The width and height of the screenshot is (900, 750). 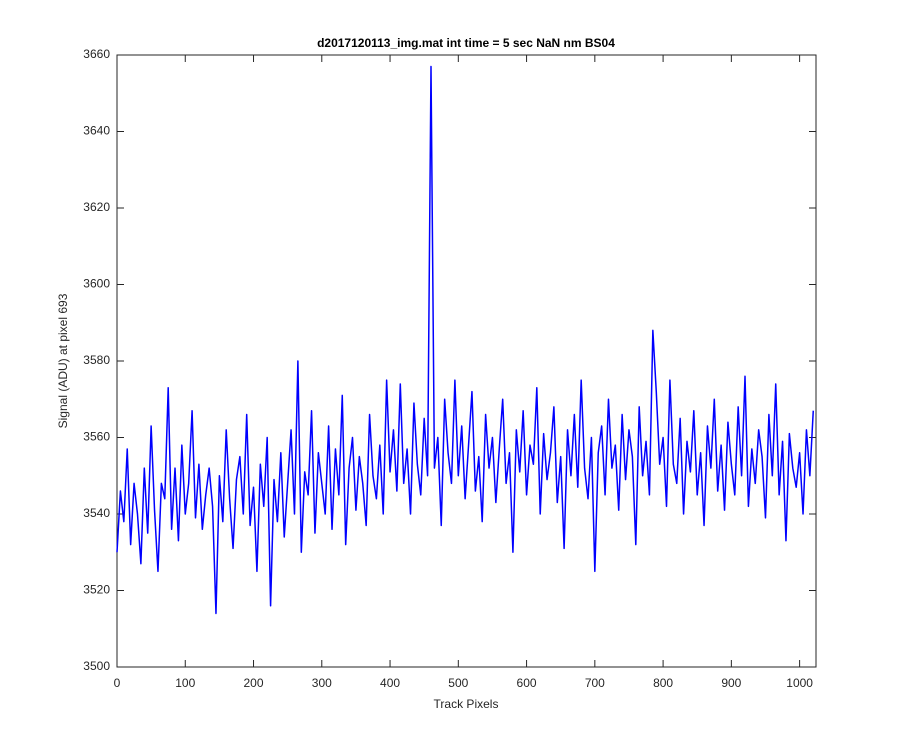 I want to click on y-tick-label: 3560, so click(x=96, y=437).